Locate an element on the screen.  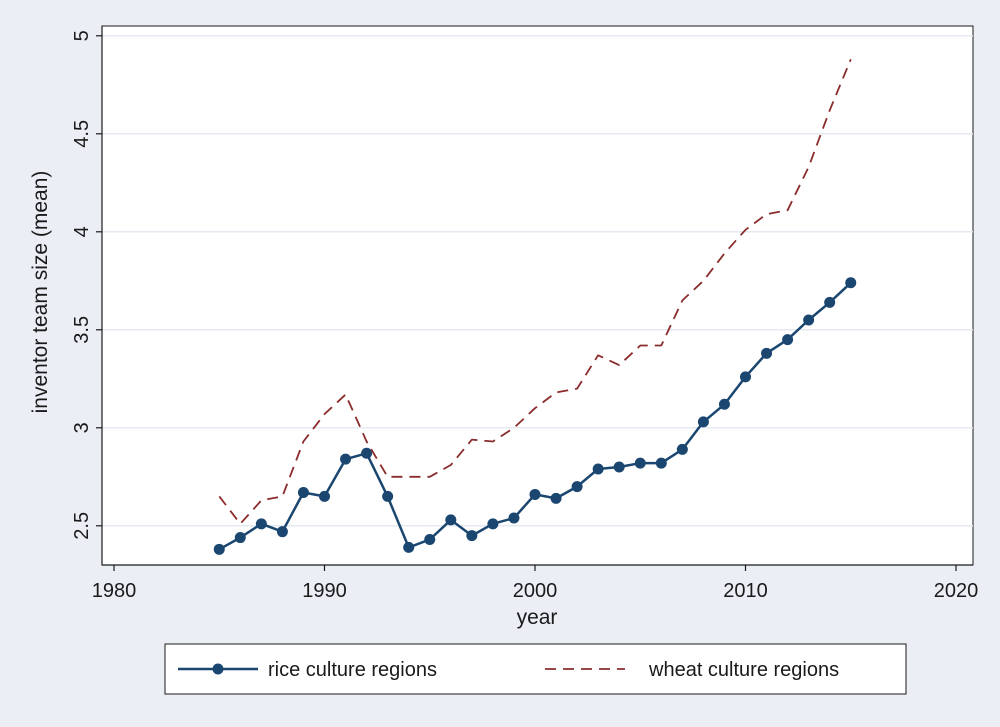
y-tick-label: 5 is located at coordinates (82, 35).